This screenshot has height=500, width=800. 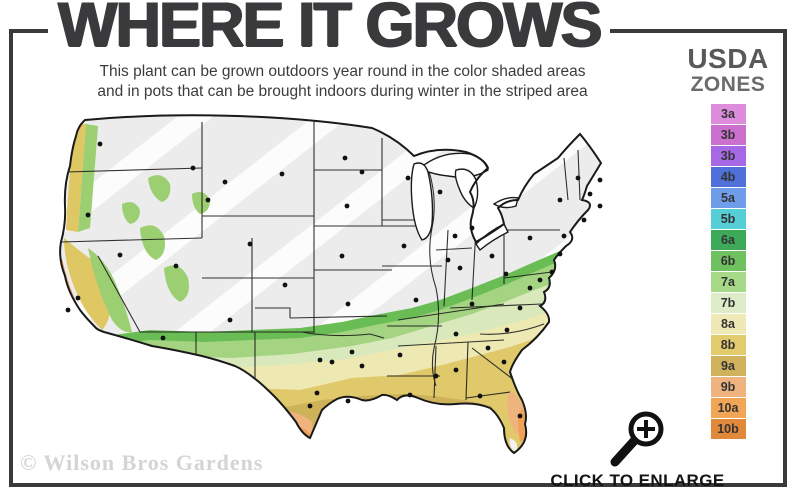 I want to click on legend-zone-9b: 9b, so click(x=728, y=387).